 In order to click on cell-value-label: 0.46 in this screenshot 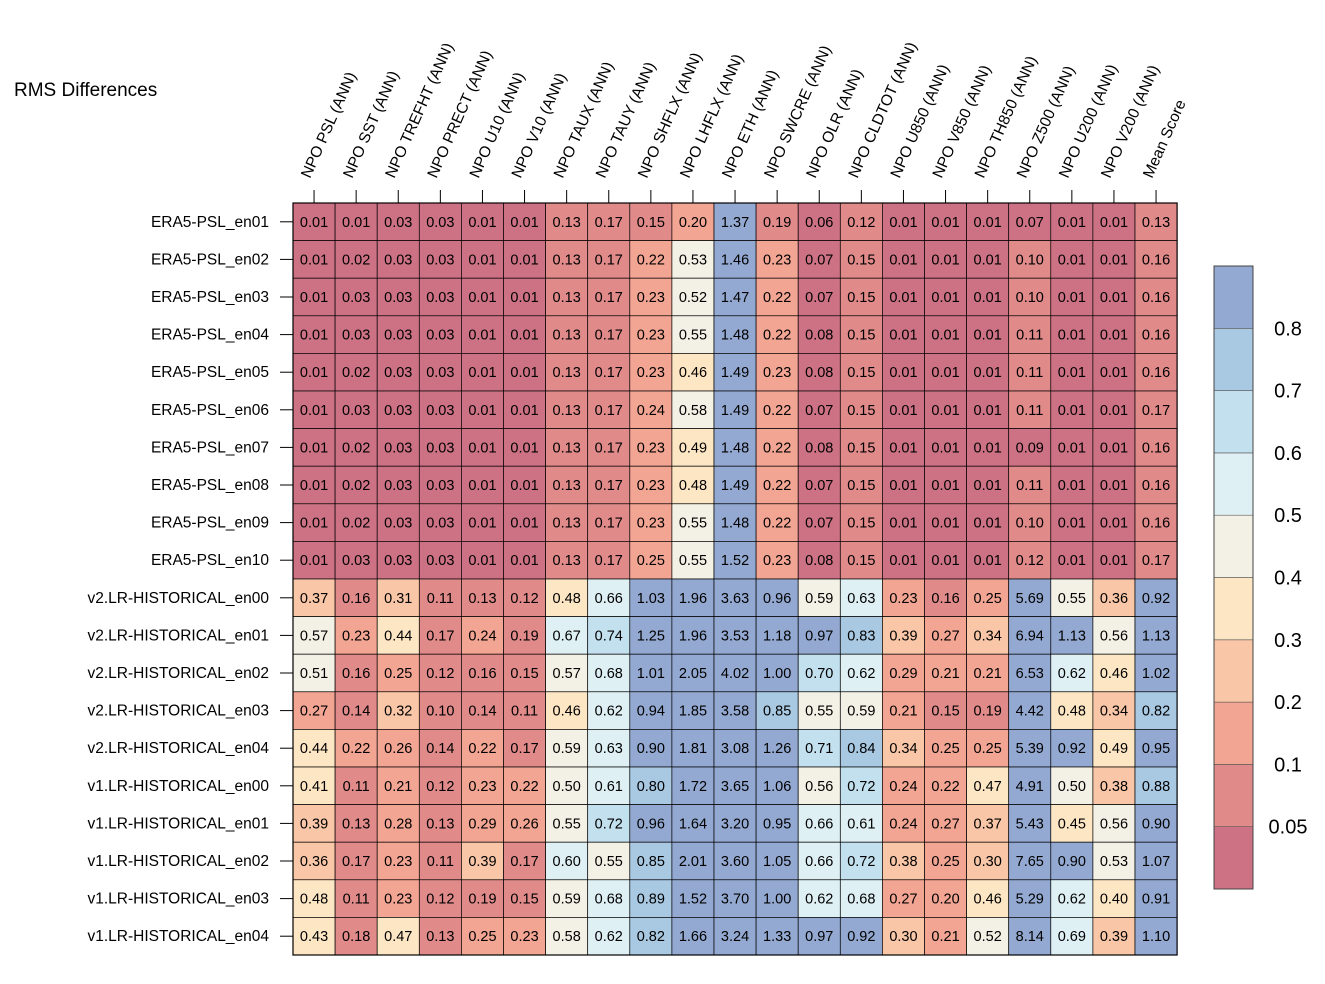, I will do `click(1114, 674)`.